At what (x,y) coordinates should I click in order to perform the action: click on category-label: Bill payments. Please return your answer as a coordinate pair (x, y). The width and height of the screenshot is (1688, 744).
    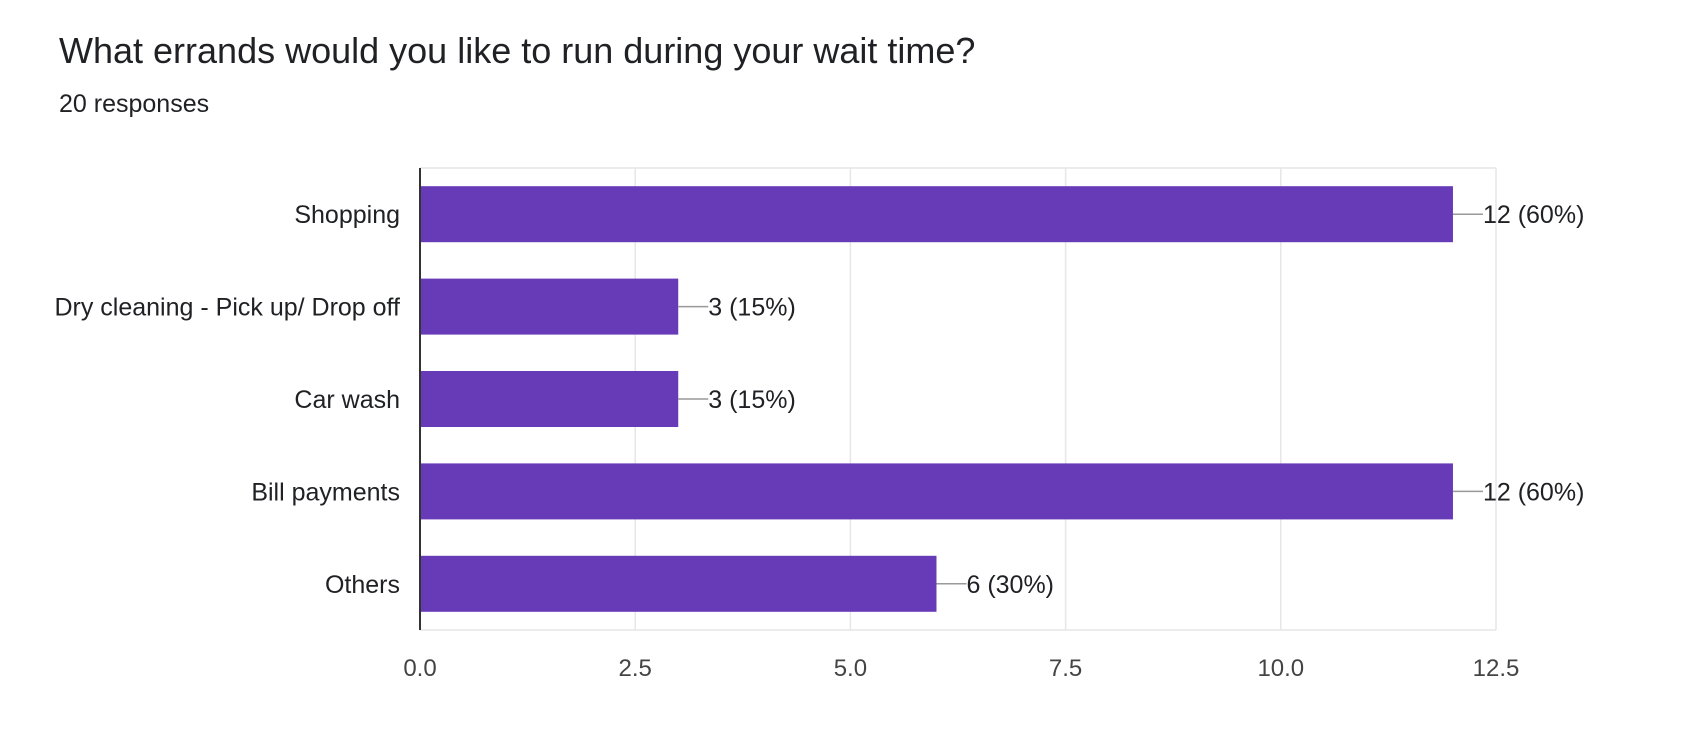
    Looking at the image, I should click on (325, 492).